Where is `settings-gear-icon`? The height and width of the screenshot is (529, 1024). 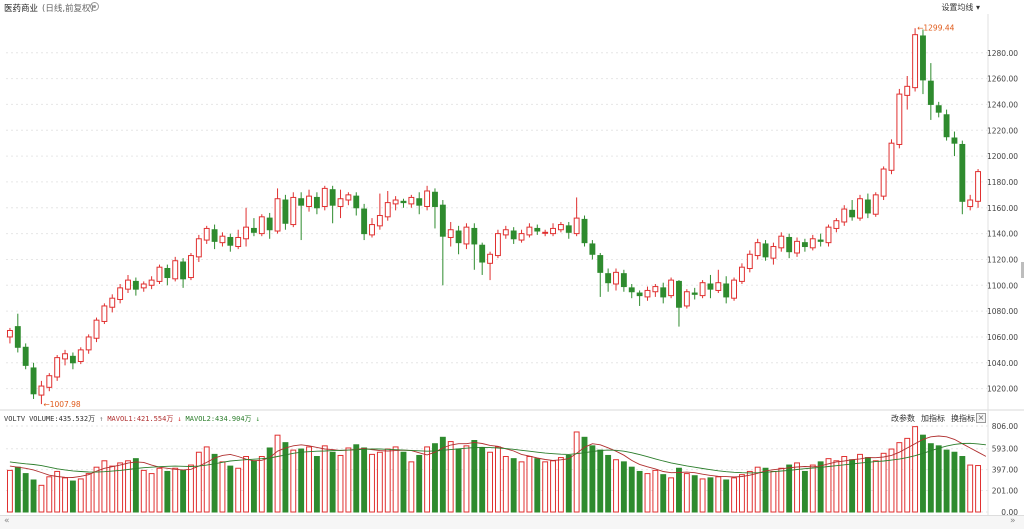 settings-gear-icon is located at coordinates (94, 6).